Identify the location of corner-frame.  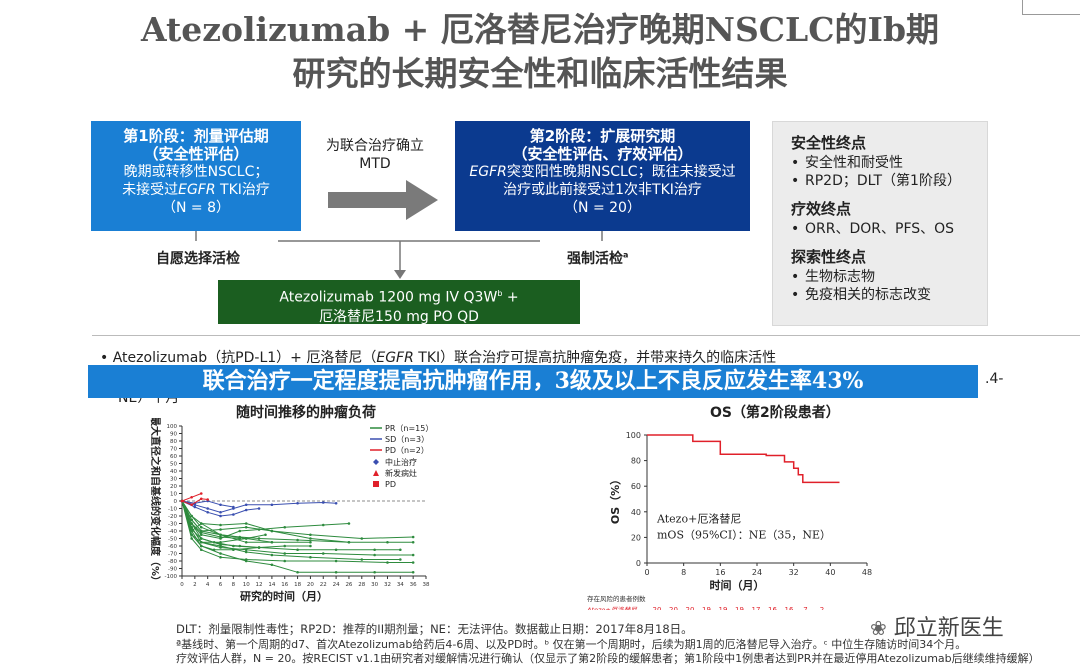
(1051, 7).